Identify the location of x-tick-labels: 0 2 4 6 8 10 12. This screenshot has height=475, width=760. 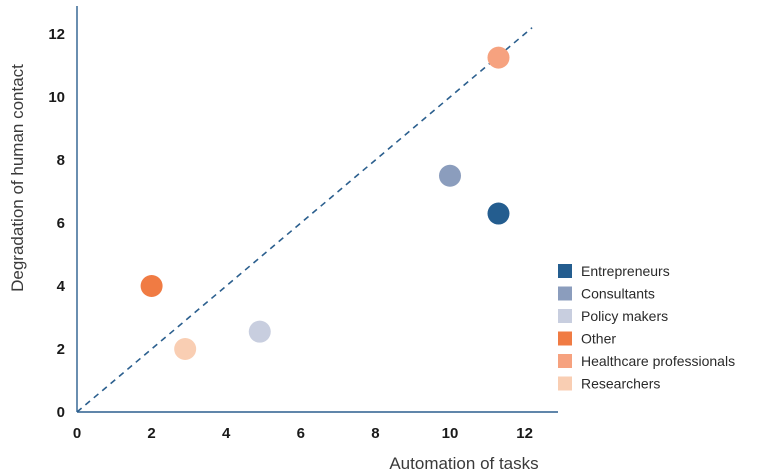
(303, 433).